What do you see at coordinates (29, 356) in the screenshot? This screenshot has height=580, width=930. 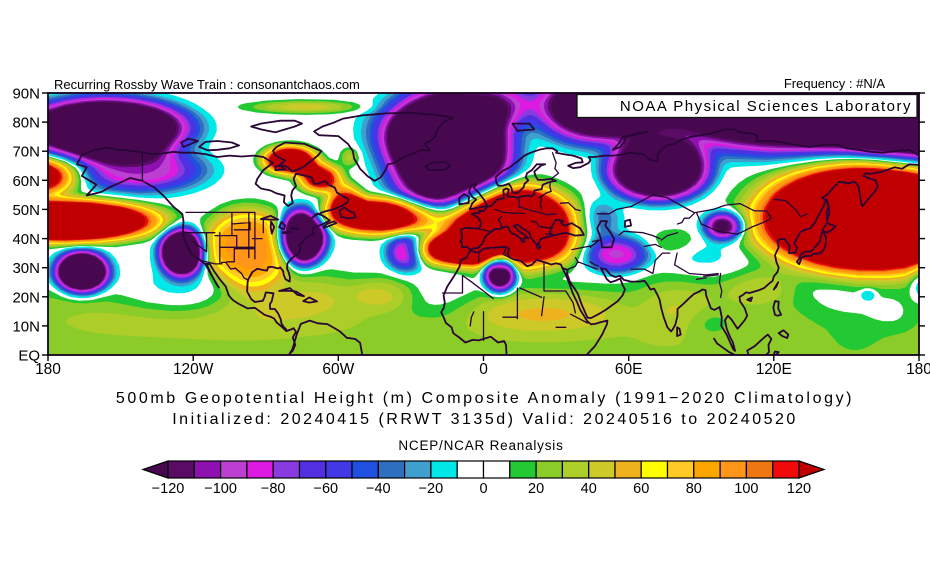 I see `svg-text: EQ` at bounding box center [29, 356].